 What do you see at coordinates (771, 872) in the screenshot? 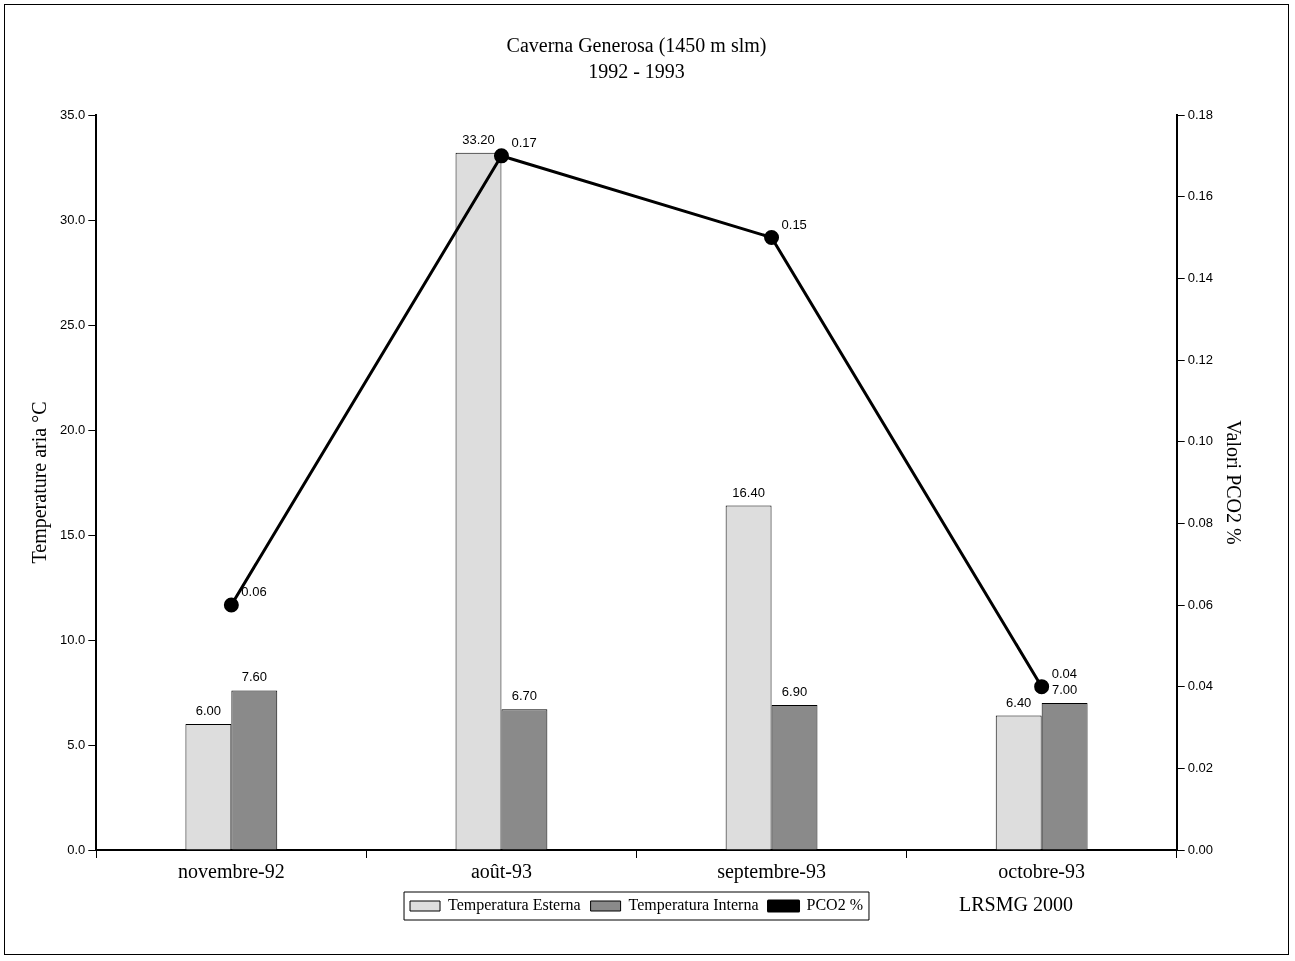
I see `x-tick-label: septembre-93` at bounding box center [771, 872].